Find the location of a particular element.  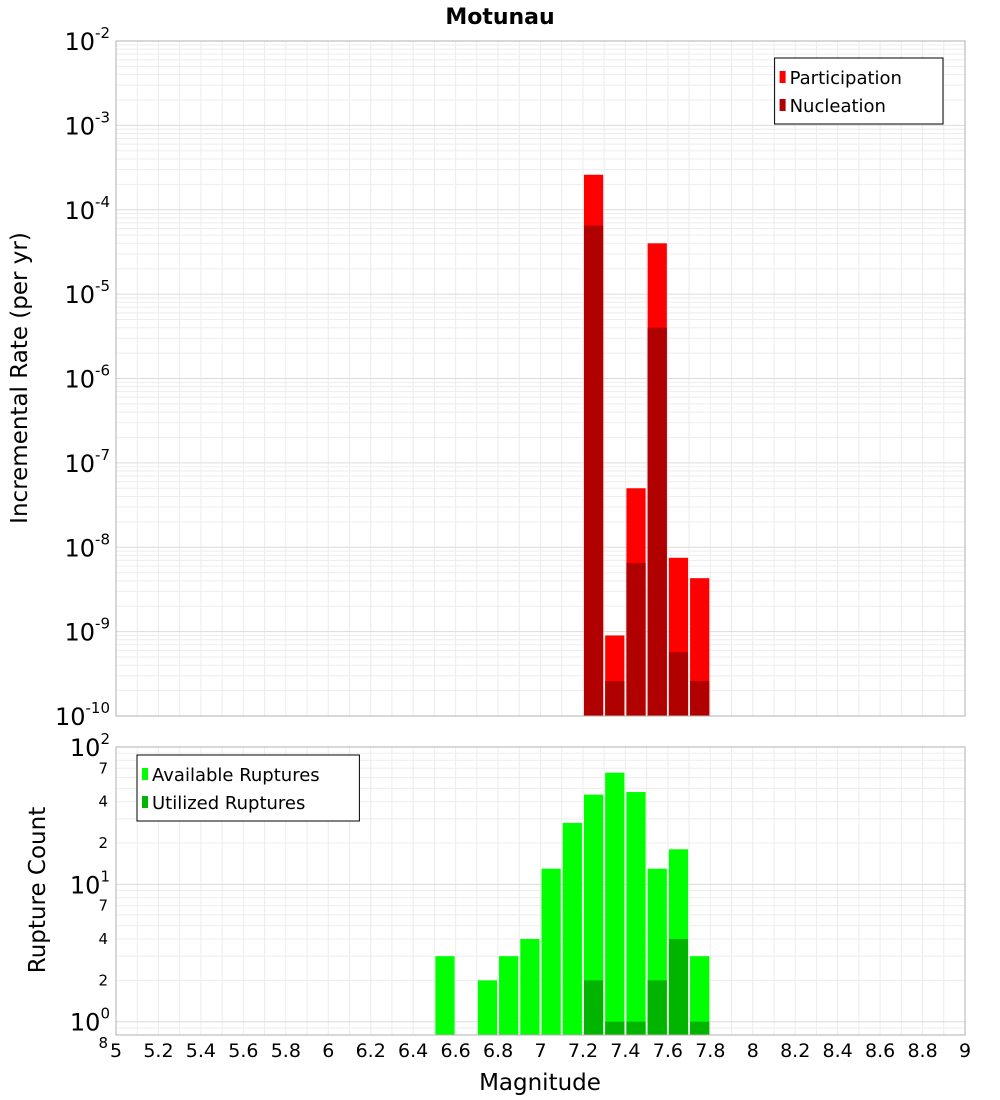

rate-y-tick-label: 10⁻⁵ is located at coordinates (87, 293).